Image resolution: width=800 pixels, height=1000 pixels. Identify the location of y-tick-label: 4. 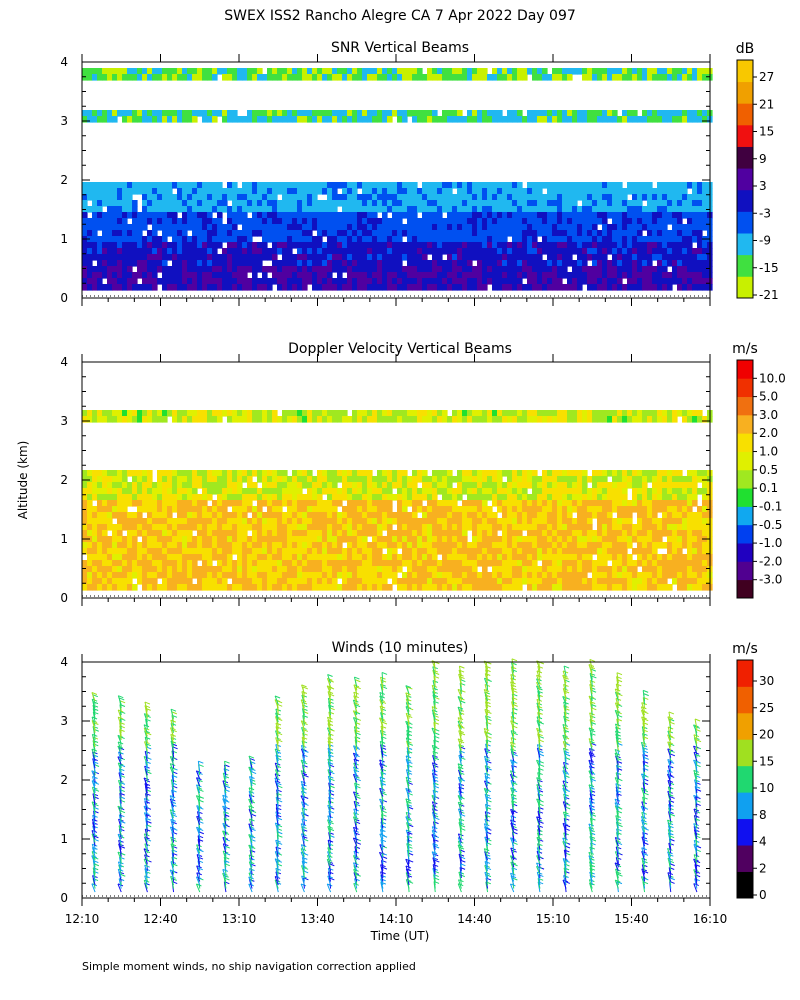
(64, 62).